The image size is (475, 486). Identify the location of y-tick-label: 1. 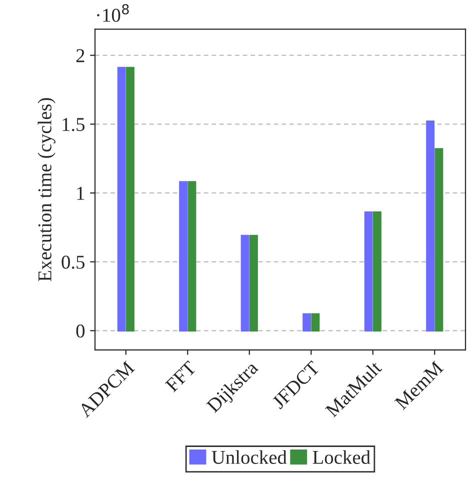
(80, 193).